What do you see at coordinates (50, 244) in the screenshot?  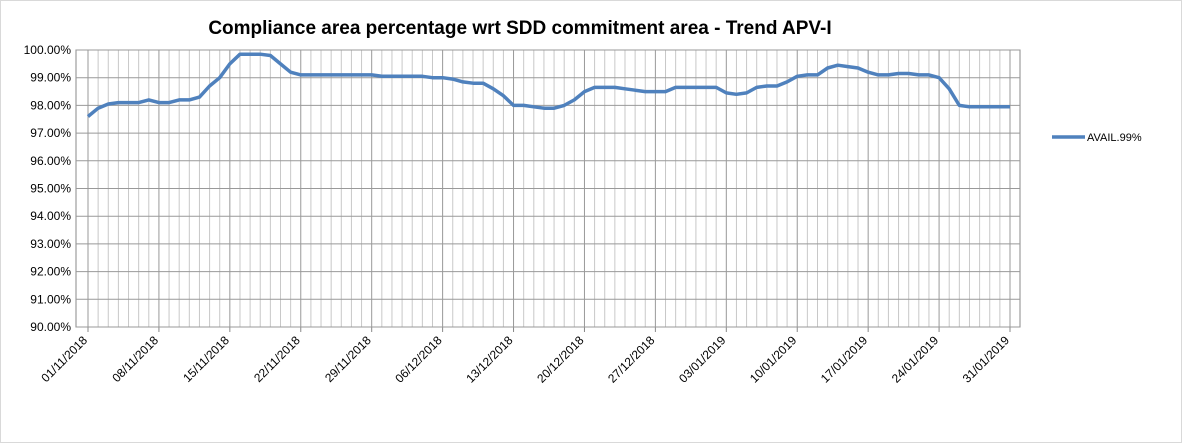 I see `y-tick-label: 93.00%` at bounding box center [50, 244].